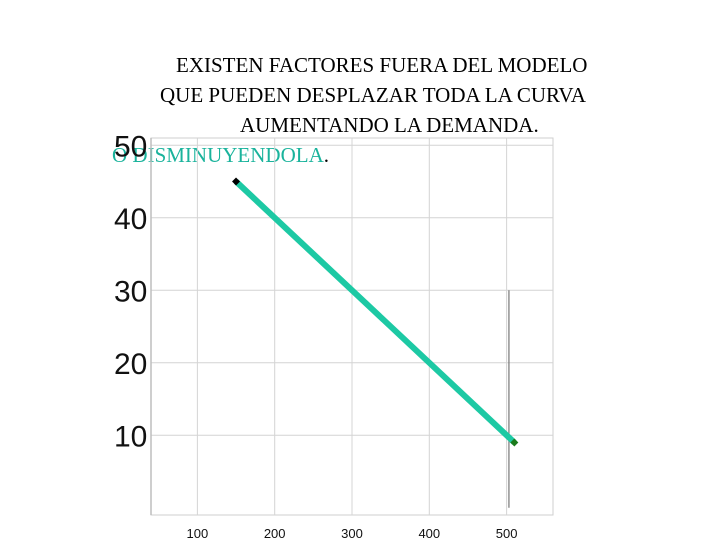  I want to click on caption-period: ., so click(326, 155).